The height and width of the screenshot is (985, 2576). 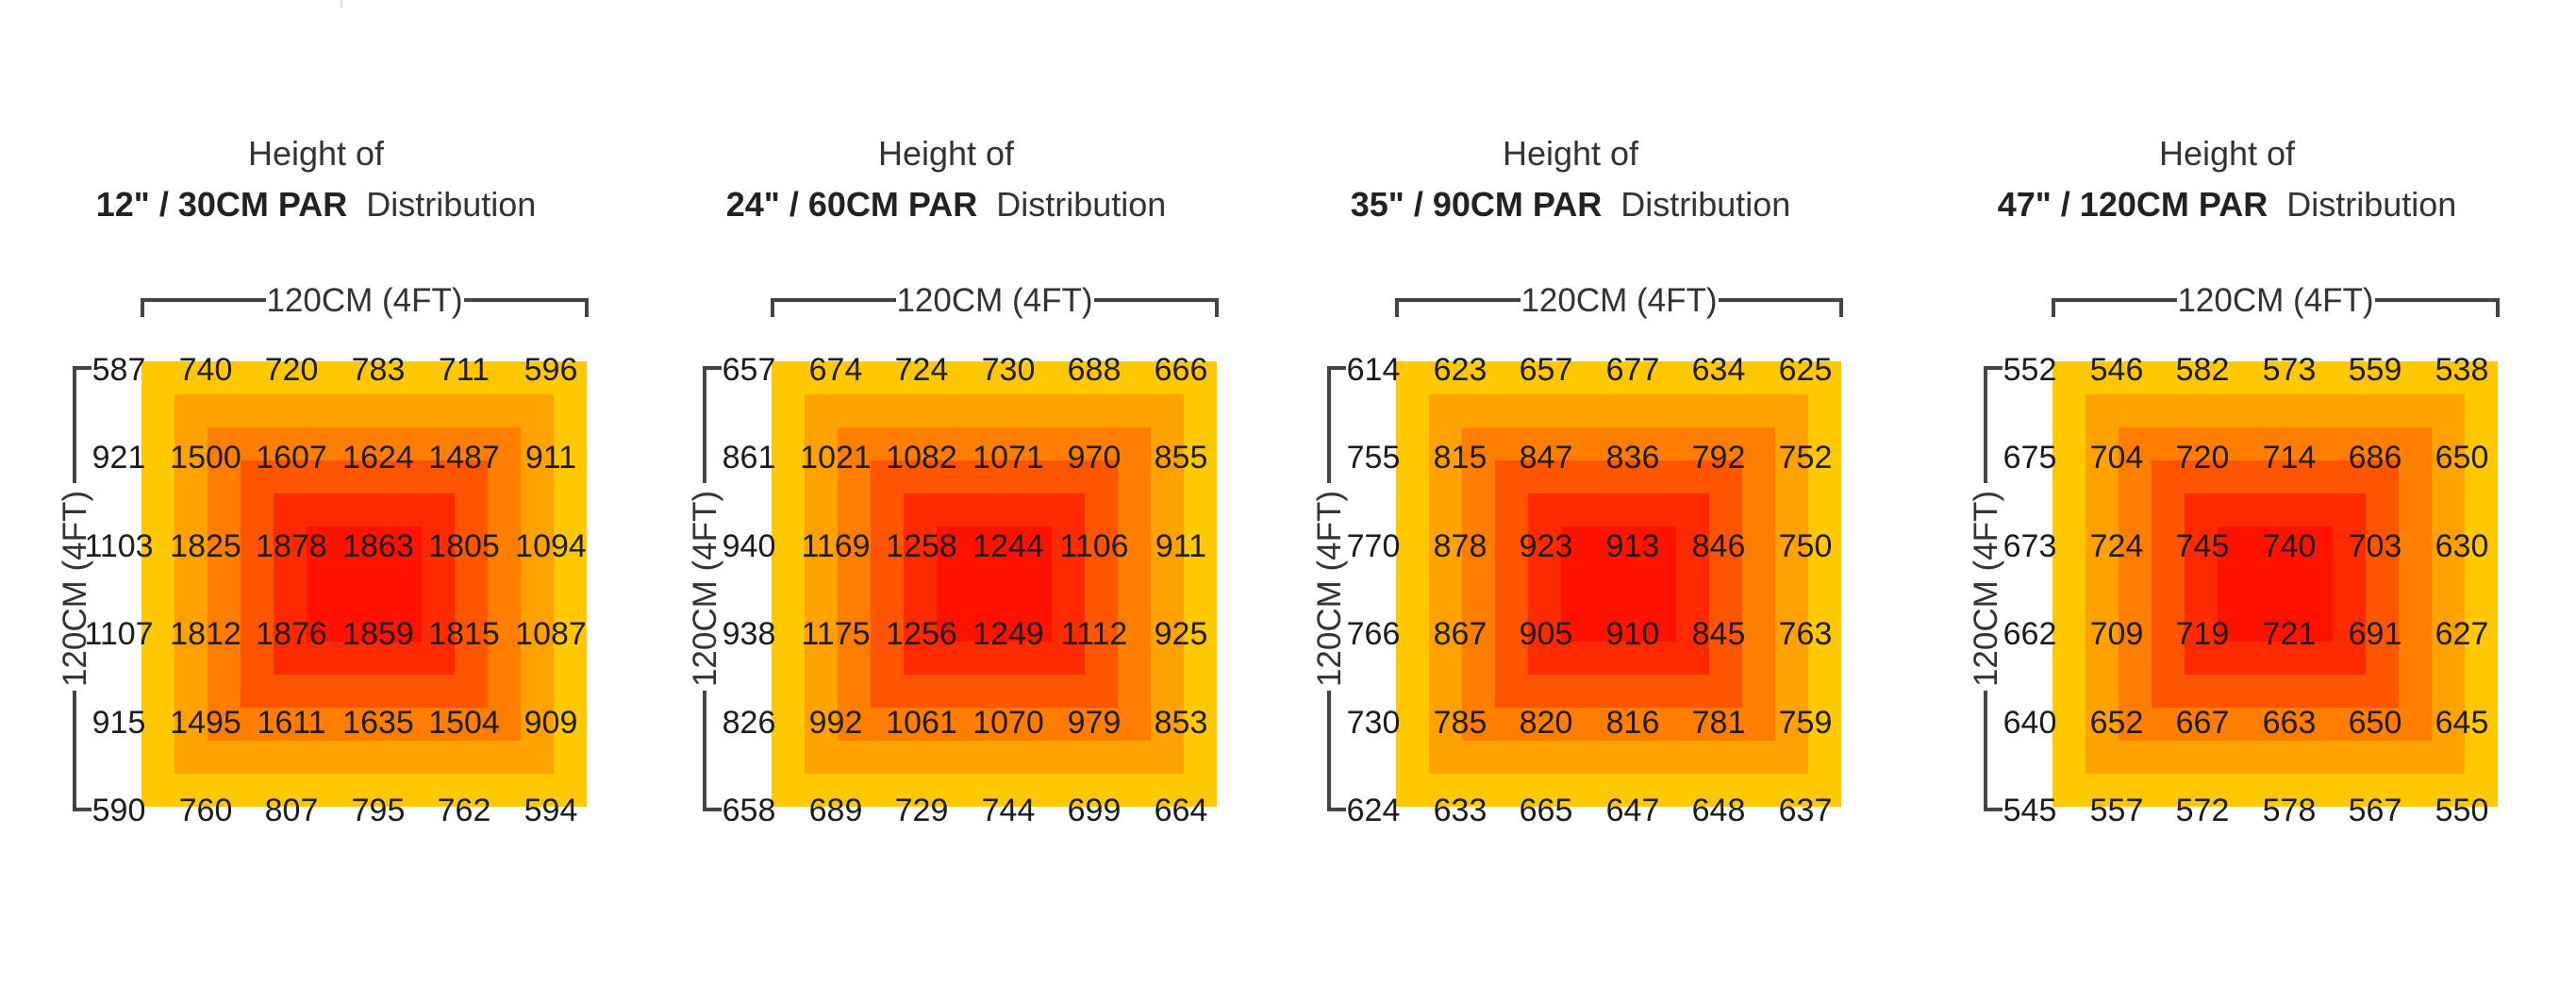 What do you see at coordinates (1008, 458) in the screenshot?
I see `par-value-cell: 1071` at bounding box center [1008, 458].